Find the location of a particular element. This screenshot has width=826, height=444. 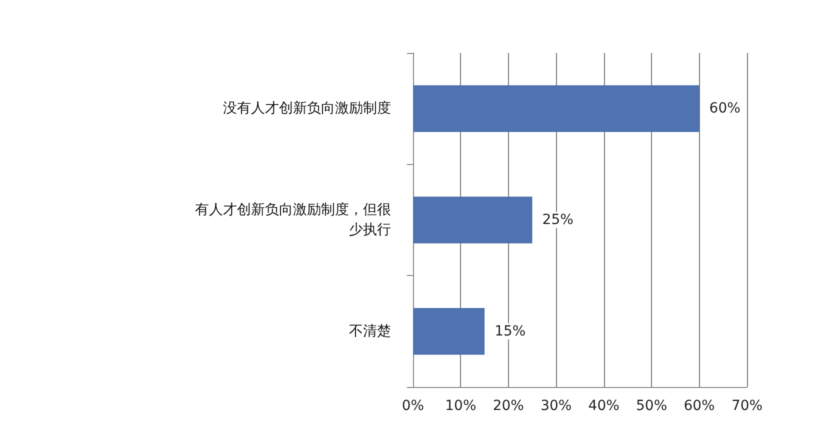

y-tick-label: 有人才创新负向激励制度，但很少执行 is located at coordinates (293, 220).